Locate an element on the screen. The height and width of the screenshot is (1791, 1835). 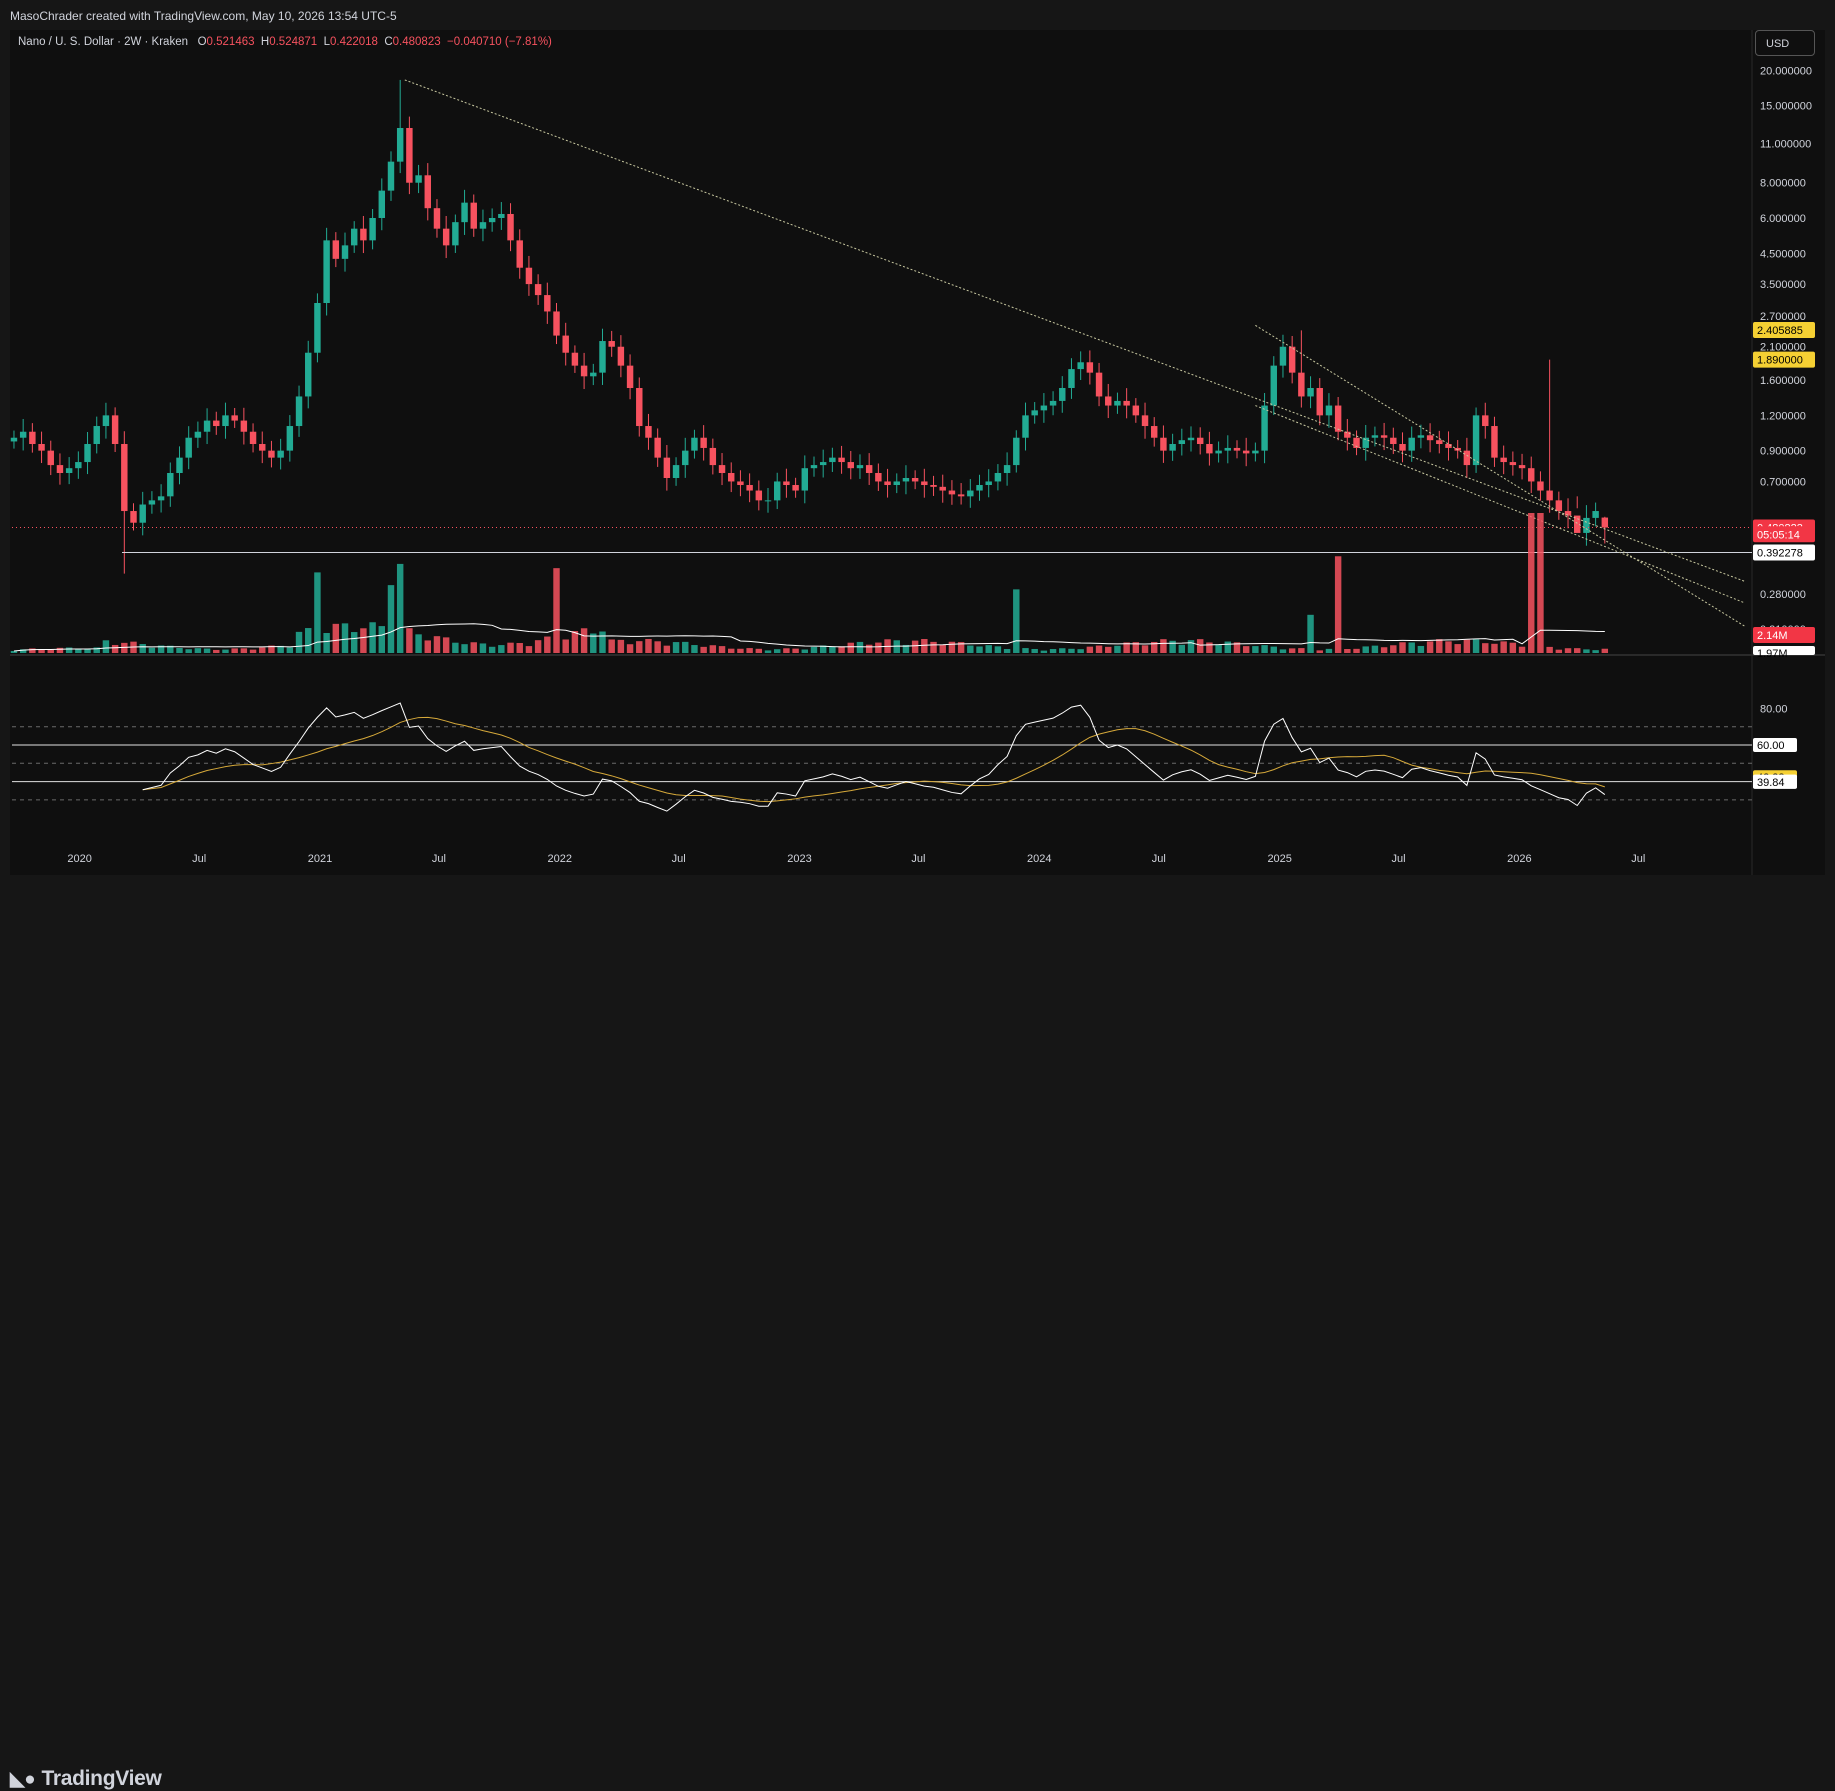
high-value: 0.524871 is located at coordinates (293, 42).